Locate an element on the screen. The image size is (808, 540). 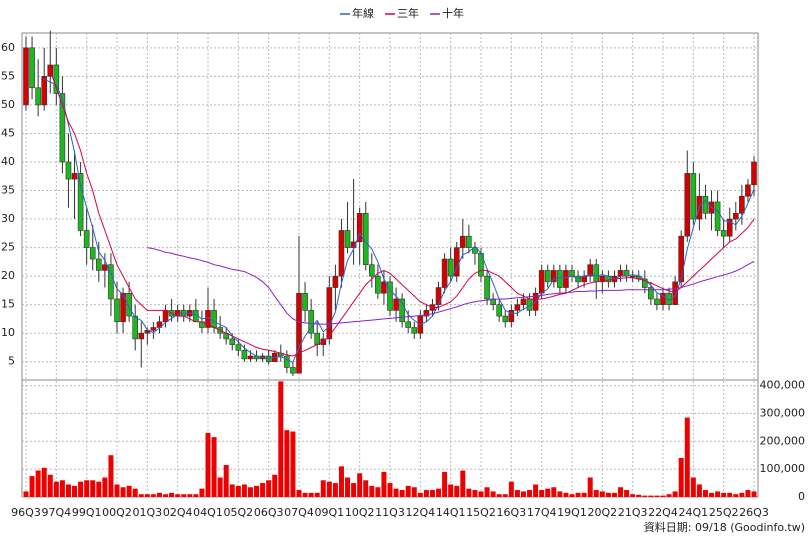
x-tick-label: 01Q3 is located at coordinates (148, 512).